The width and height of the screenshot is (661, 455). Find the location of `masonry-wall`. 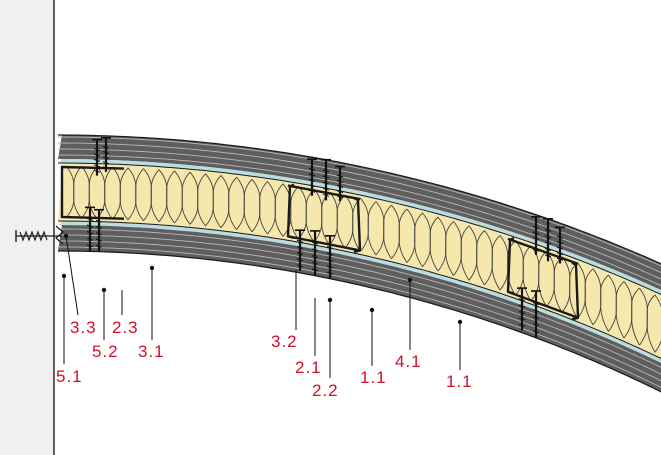

masonry-wall is located at coordinates (27, 227).